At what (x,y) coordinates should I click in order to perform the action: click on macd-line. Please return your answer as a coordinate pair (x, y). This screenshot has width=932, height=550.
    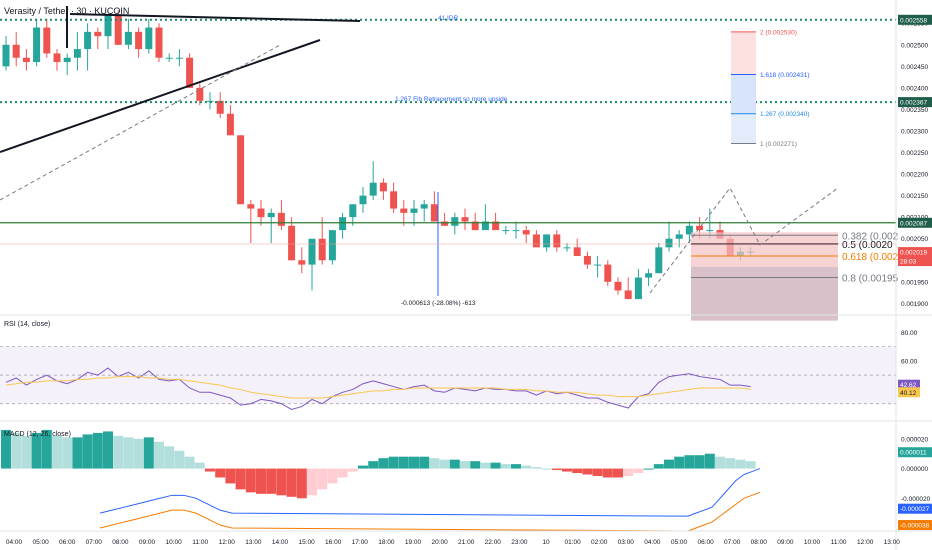
    Looking at the image, I should click on (430, 492).